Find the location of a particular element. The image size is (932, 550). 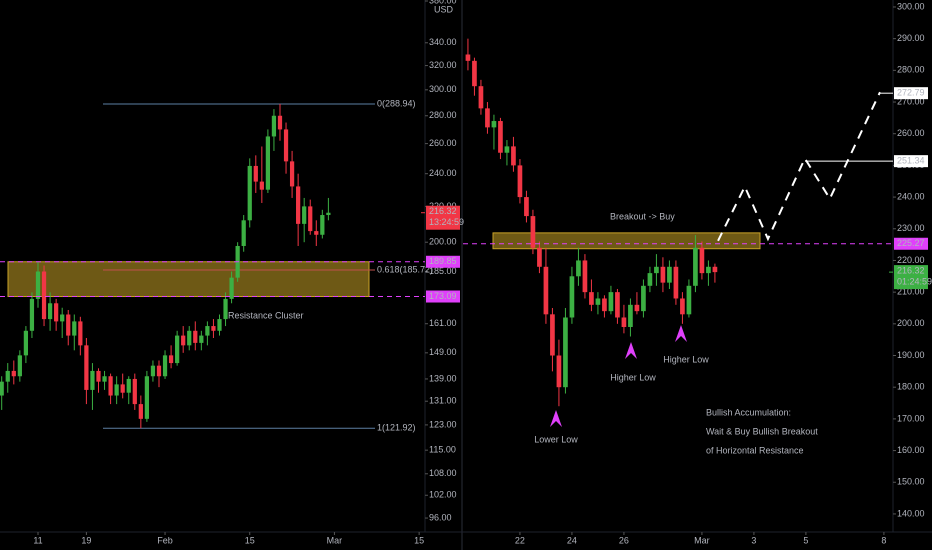

annotation: Higher Low is located at coordinates (633, 377).